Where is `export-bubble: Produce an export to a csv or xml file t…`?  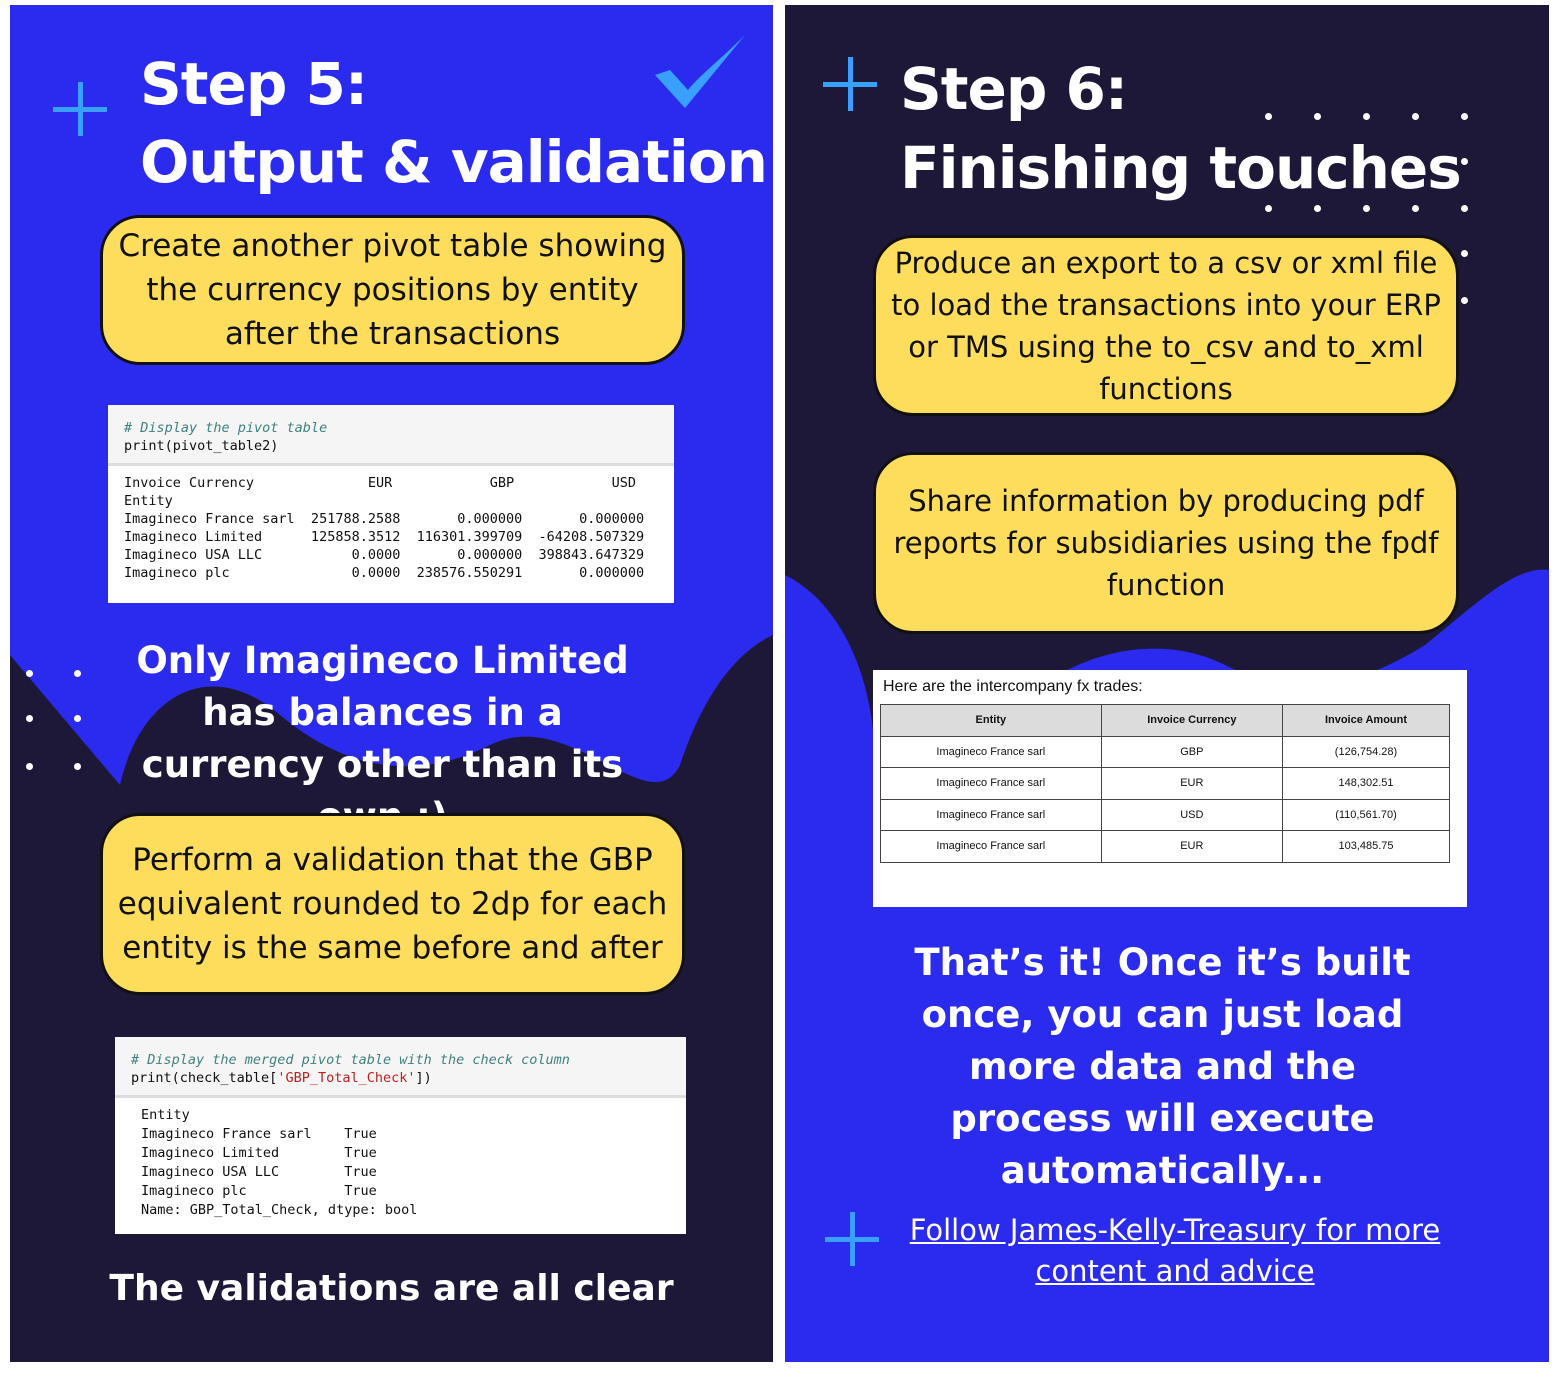 export-bubble: Produce an export to a csv or xml file t… is located at coordinates (1166, 325).